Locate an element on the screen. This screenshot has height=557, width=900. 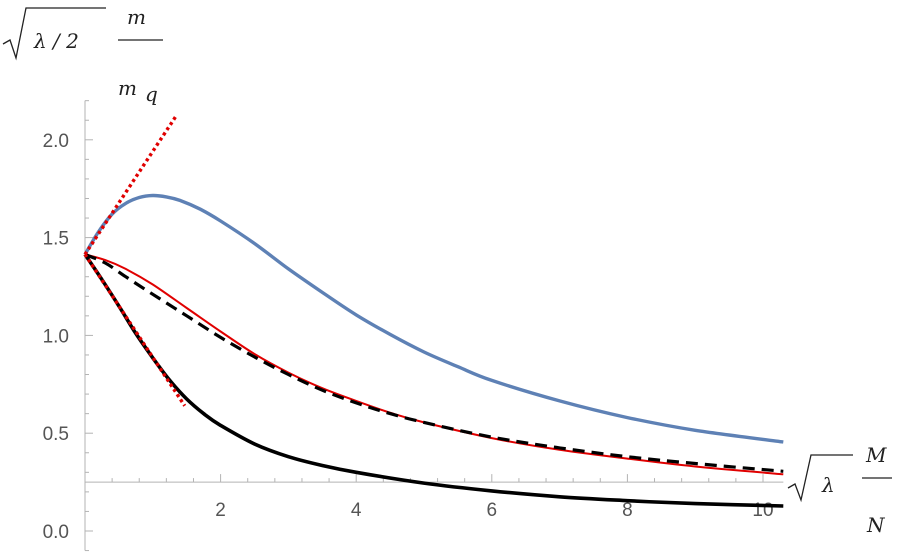
y-tick-label: 2.0 is located at coordinates (56, 141).